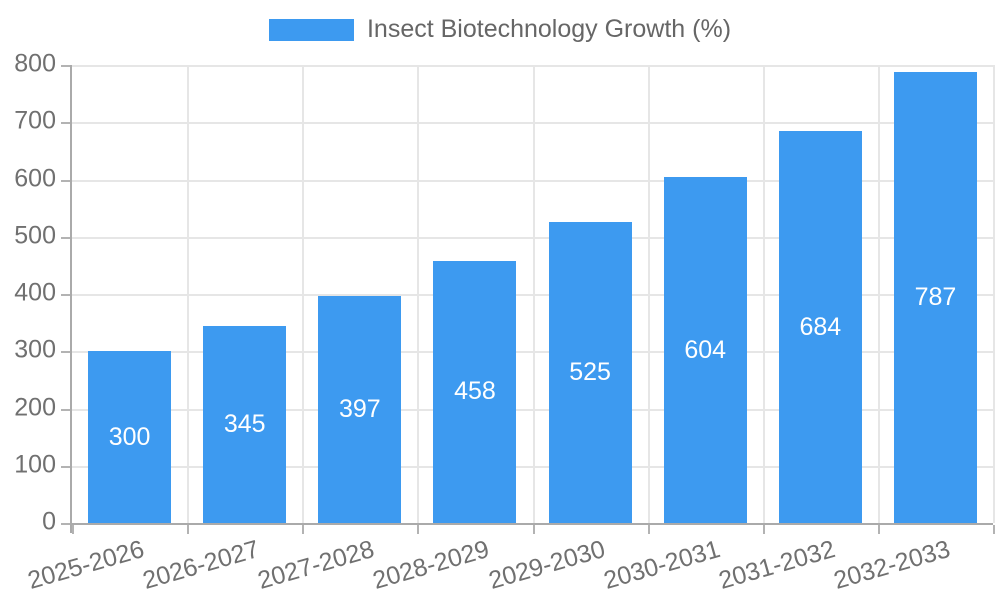 The width and height of the screenshot is (1000, 600). What do you see at coordinates (892, 565) in the screenshot?
I see `x-tick-label: 2032-2033` at bounding box center [892, 565].